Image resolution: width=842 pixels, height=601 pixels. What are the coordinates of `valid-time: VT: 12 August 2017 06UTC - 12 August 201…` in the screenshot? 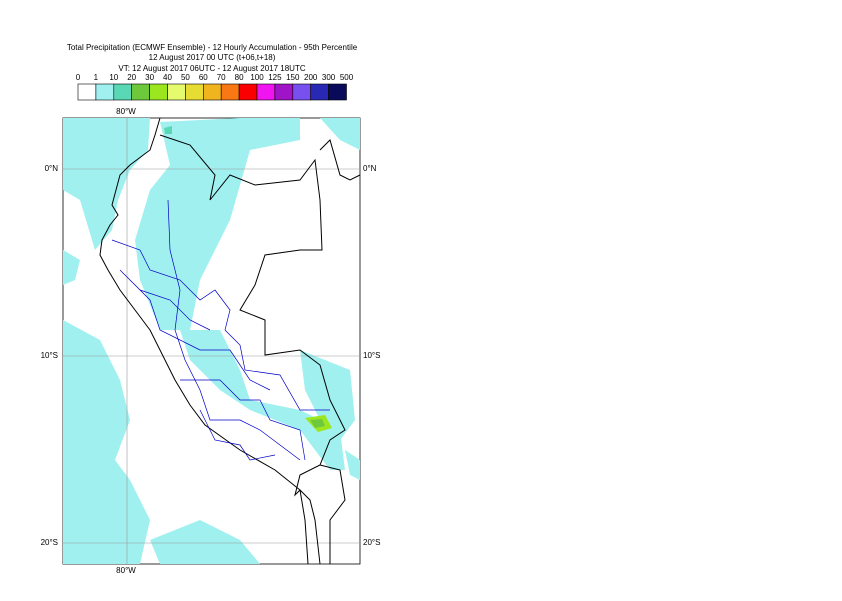 It's located at (211, 68).